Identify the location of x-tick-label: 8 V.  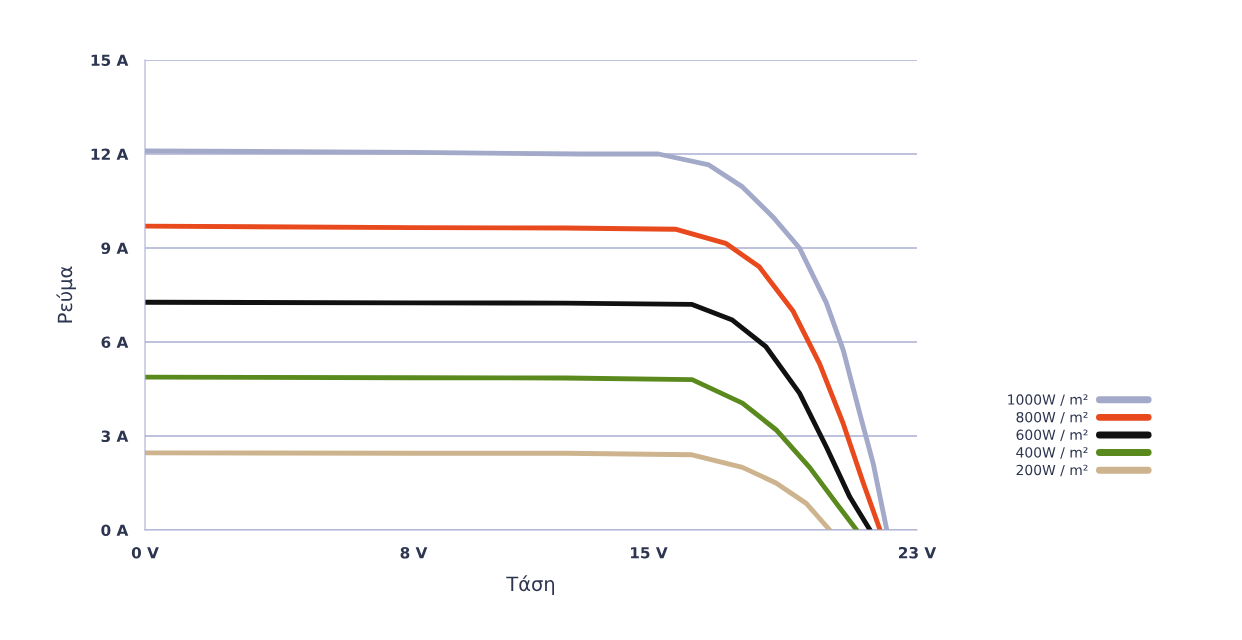
(414, 552).